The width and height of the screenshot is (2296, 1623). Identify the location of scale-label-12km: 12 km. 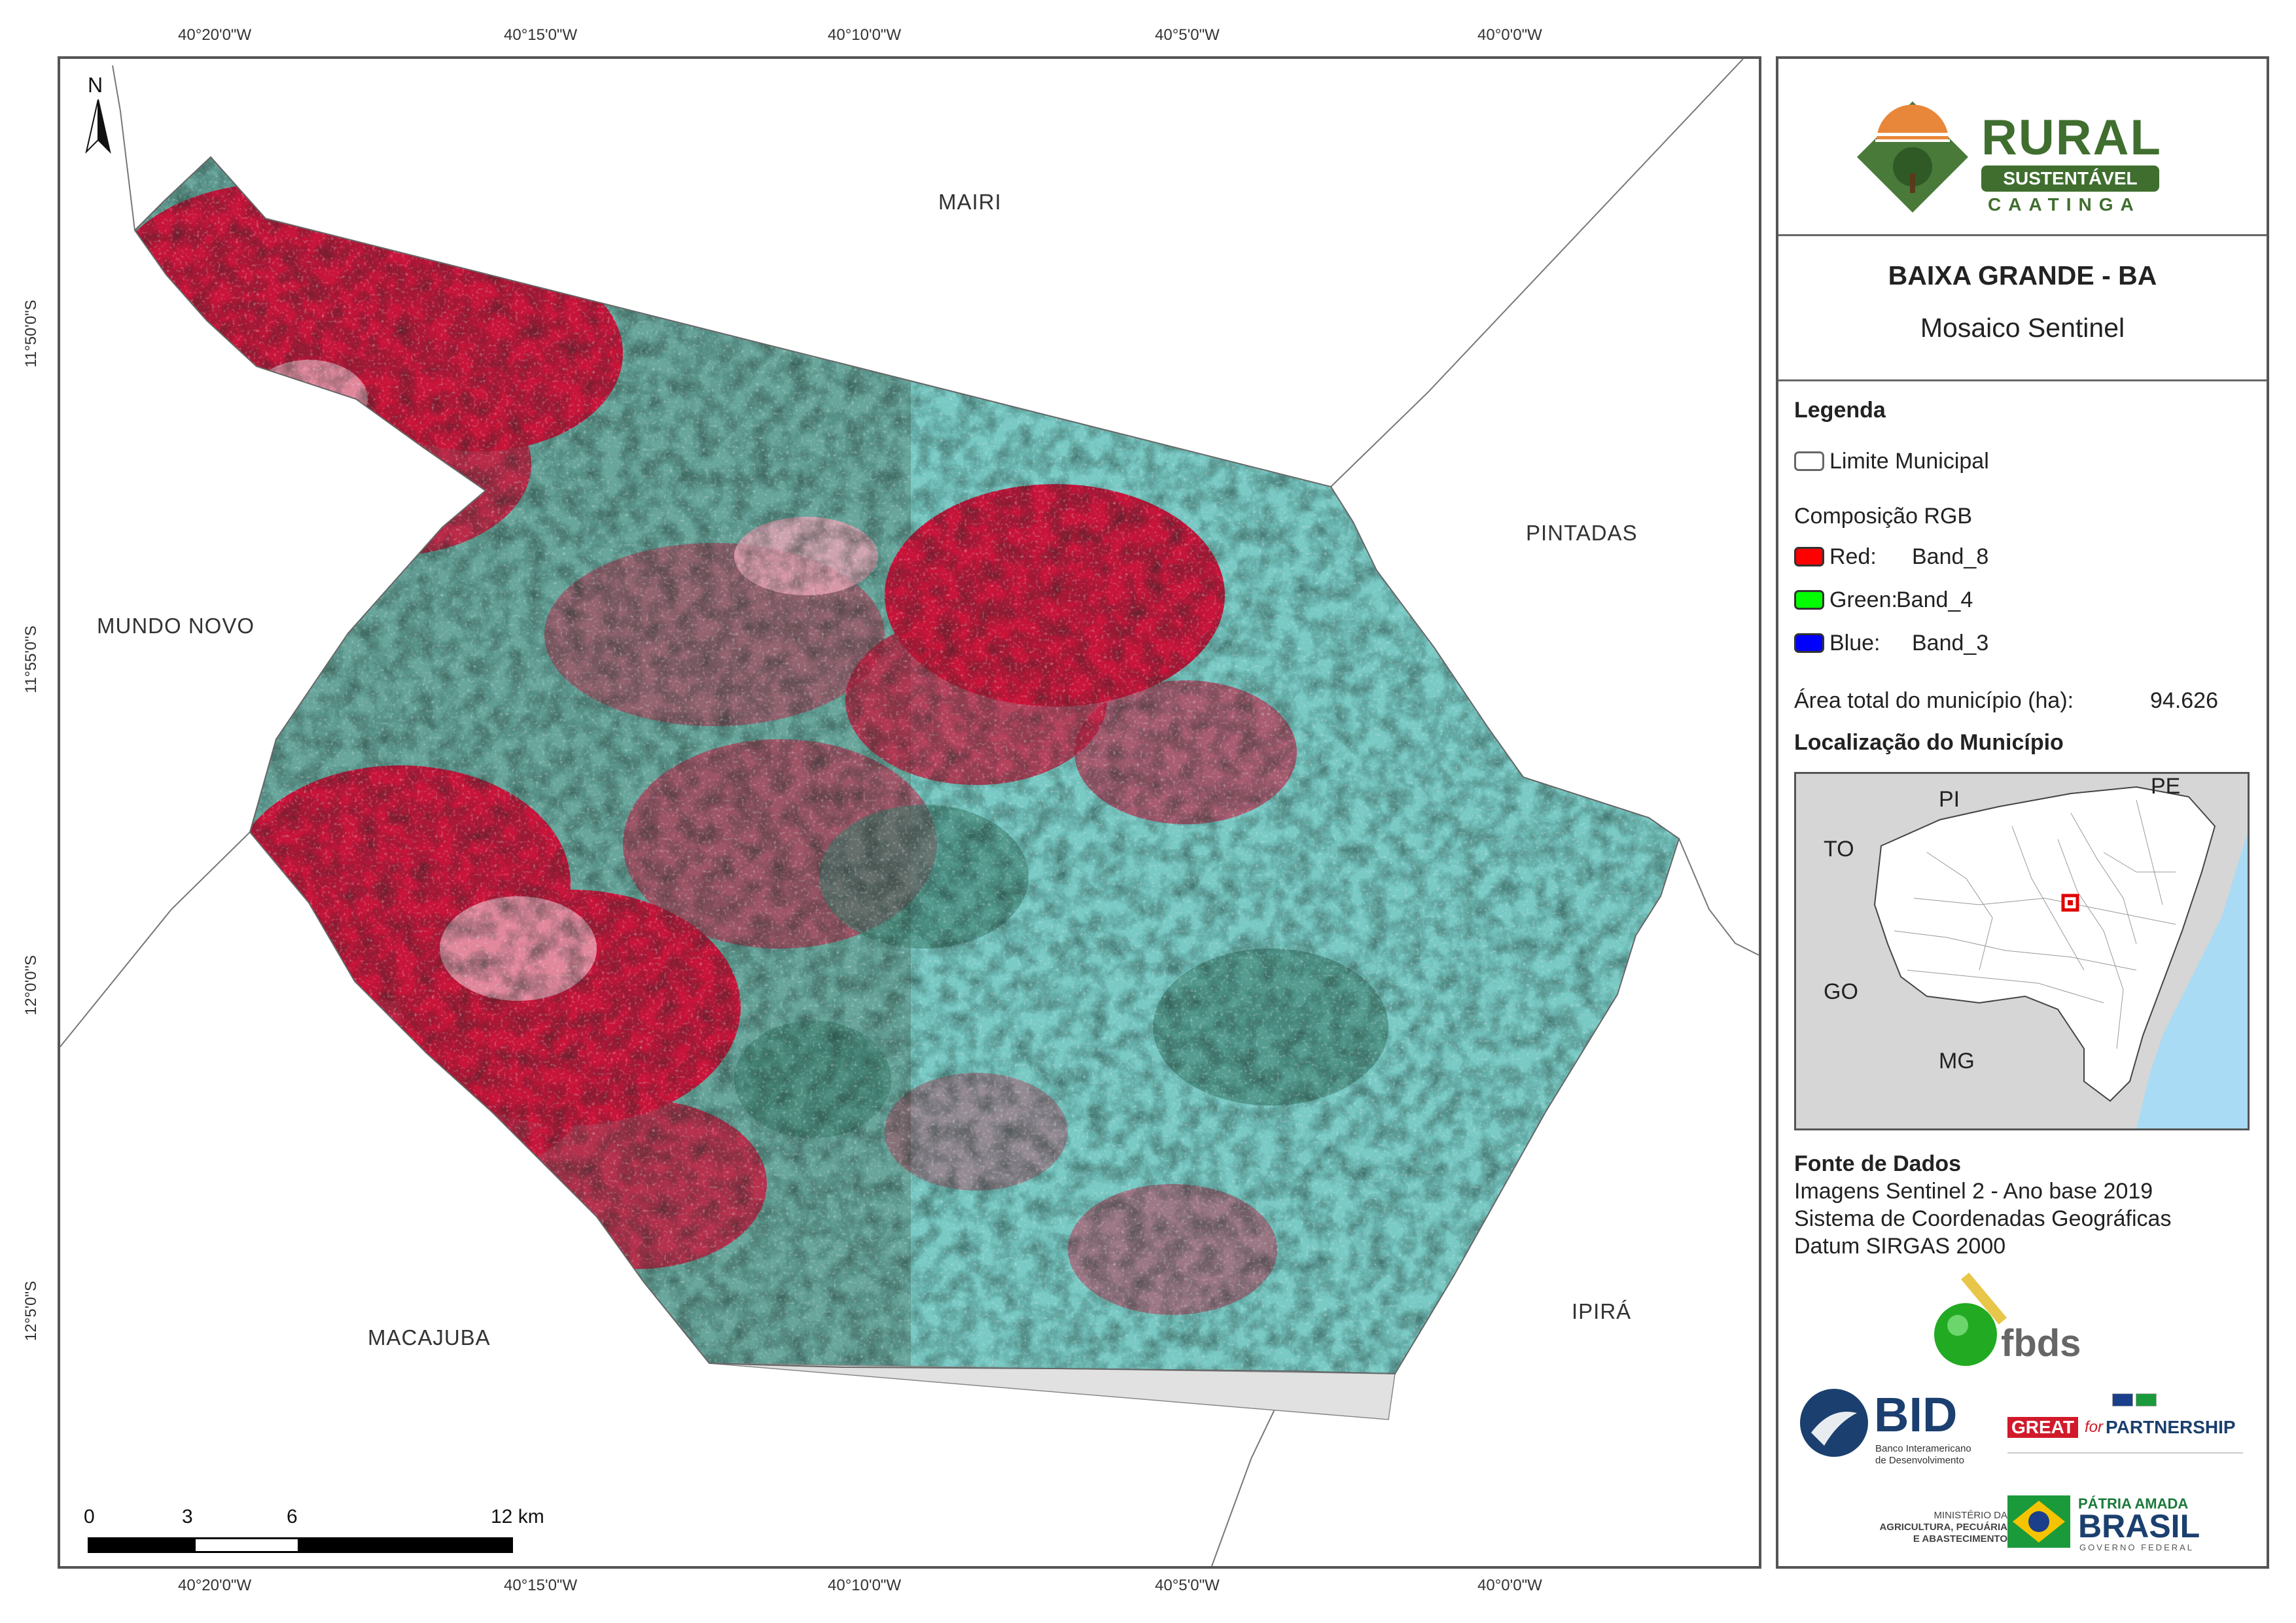
(517, 1517).